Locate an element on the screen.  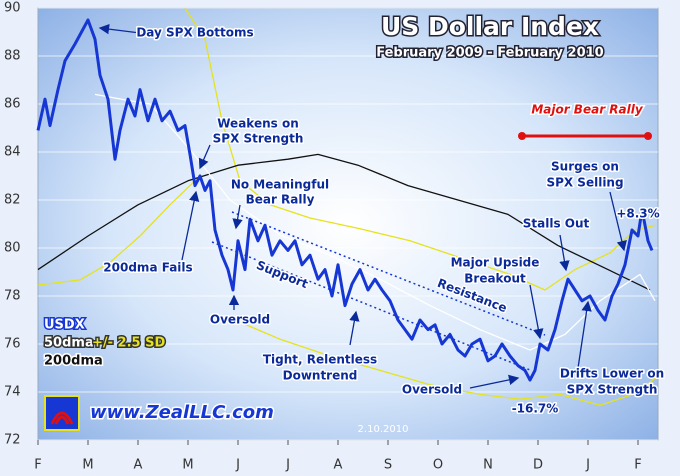
annotation: Breakout is located at coordinates (495, 279).